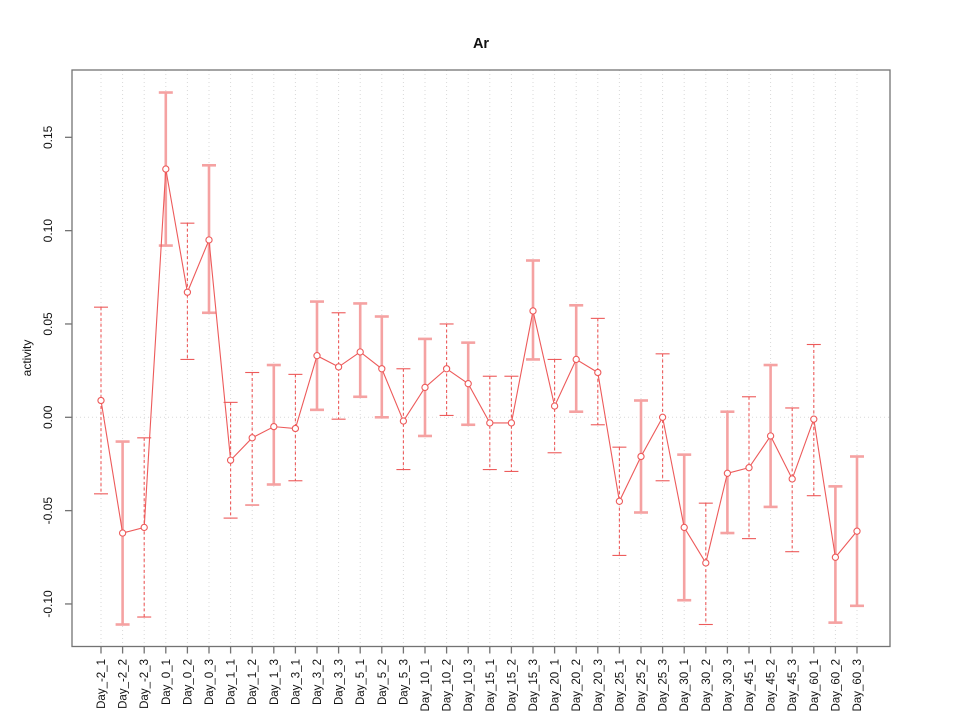 The height and width of the screenshot is (720, 960). Describe the element at coordinates (404, 682) in the screenshot. I see `x-tick-label: Day_5_3` at that location.